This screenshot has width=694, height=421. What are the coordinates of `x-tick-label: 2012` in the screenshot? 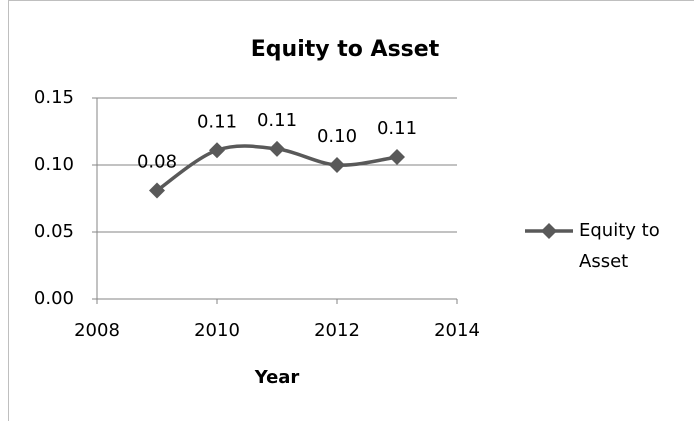 It's located at (337, 330).